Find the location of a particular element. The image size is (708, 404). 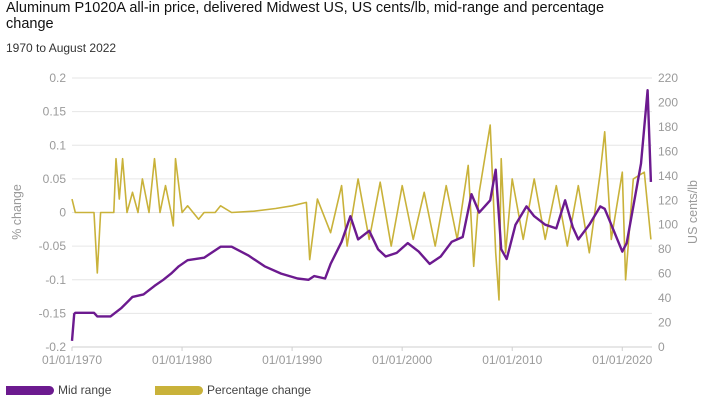

x-tick-label: 01/01/1980 is located at coordinates (182, 360).